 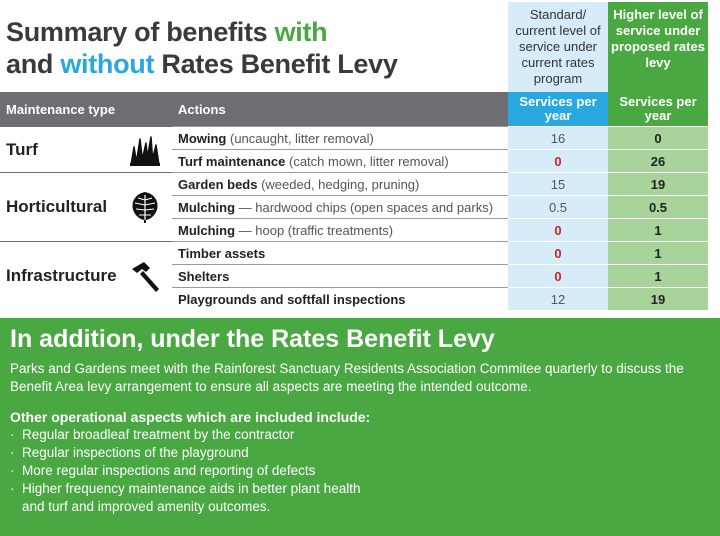 I want to click on group-infrastructure: Infrastructure, so click(x=86, y=275).